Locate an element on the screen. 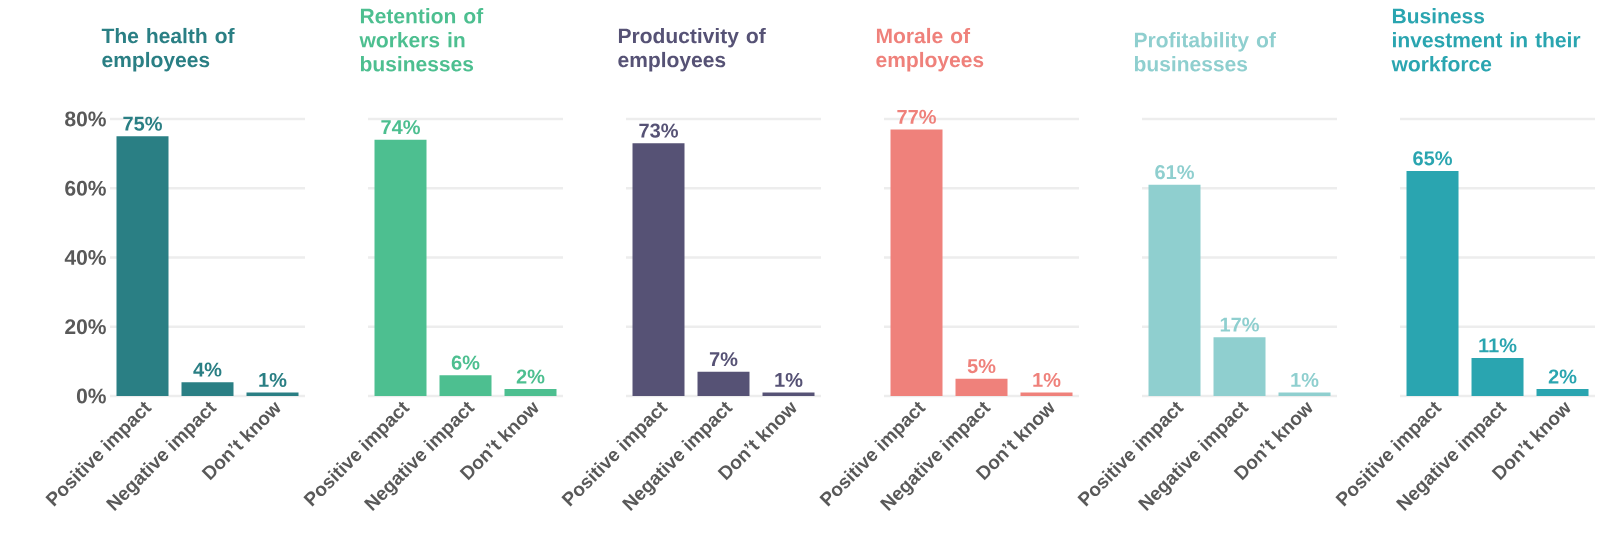 This screenshot has height=549, width=1622. chart-title: Productivity of employees is located at coordinates (692, 49).